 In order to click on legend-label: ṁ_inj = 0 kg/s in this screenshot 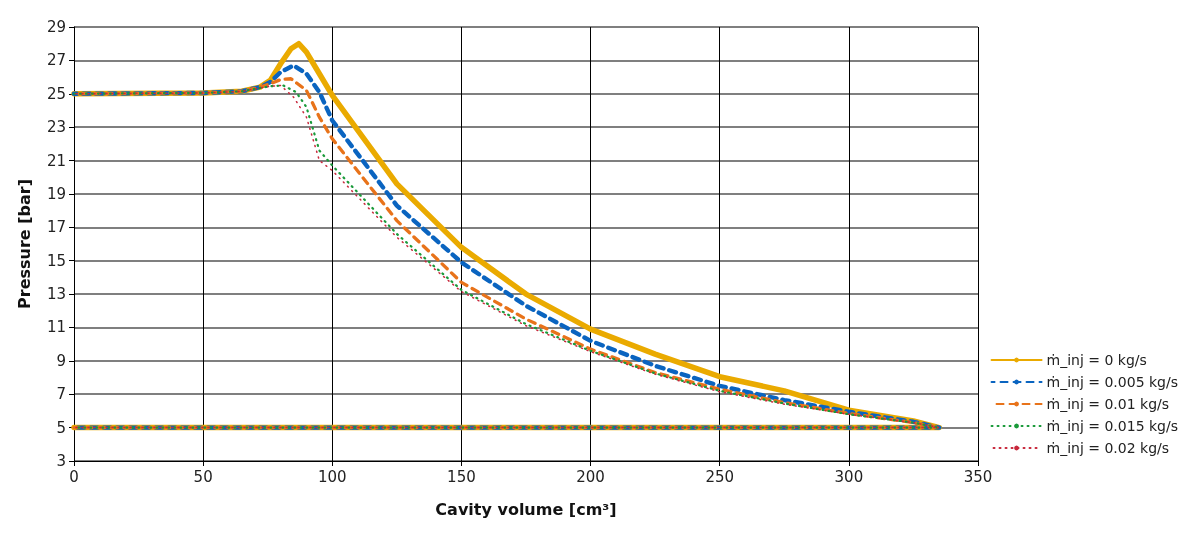, I will do `click(1096, 360)`.